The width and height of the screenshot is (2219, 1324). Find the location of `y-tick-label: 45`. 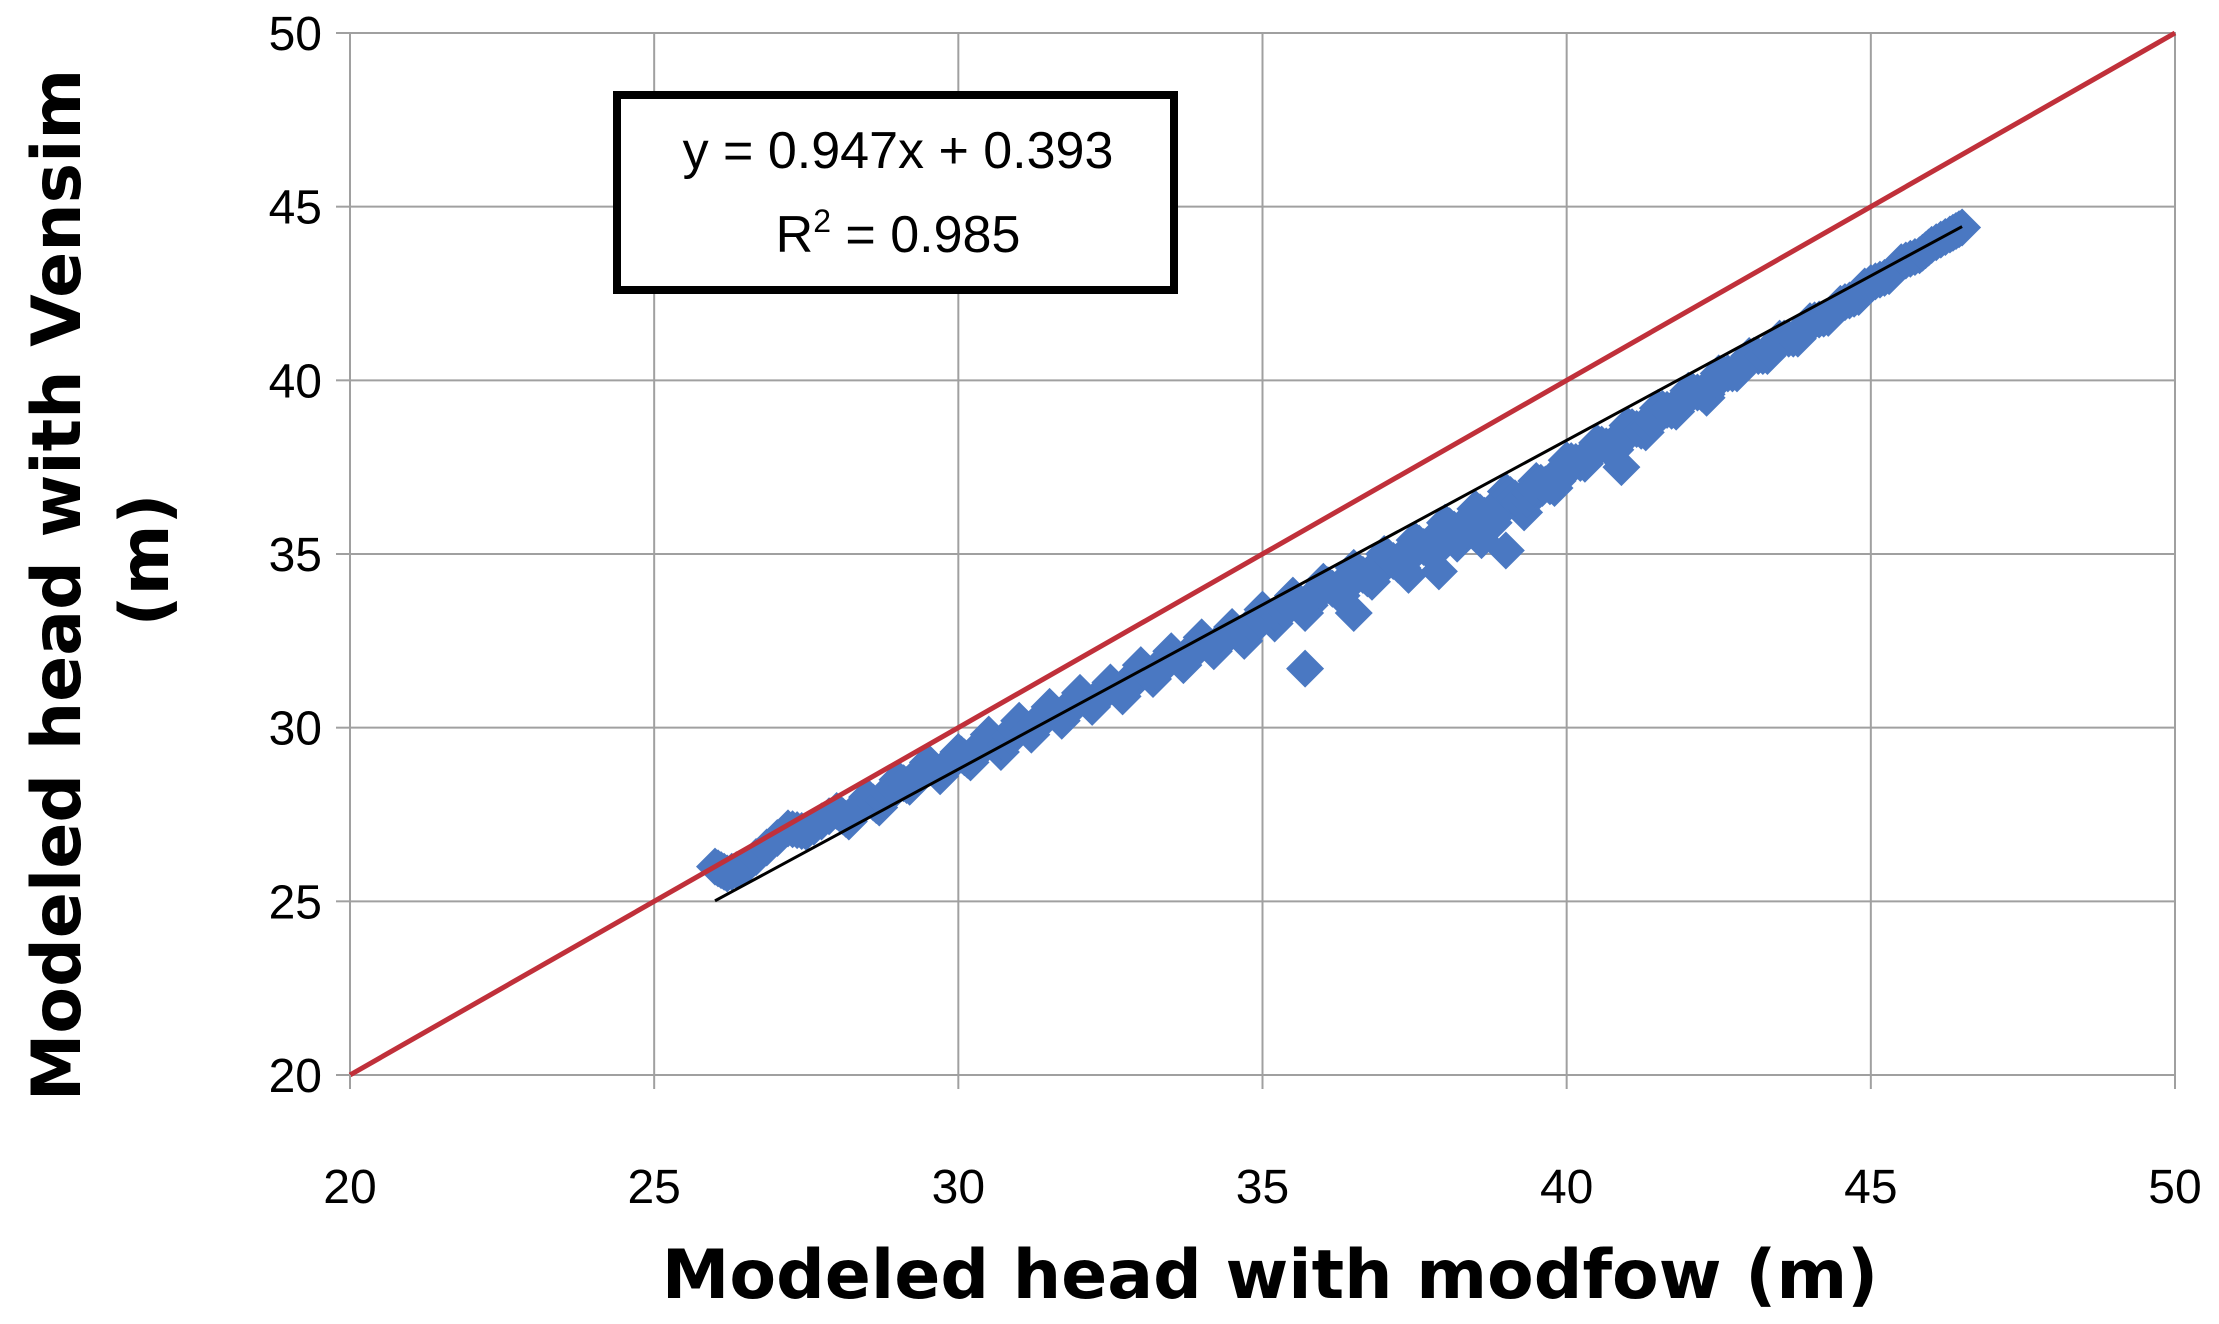

y-tick-label: 45 is located at coordinates (295, 208).